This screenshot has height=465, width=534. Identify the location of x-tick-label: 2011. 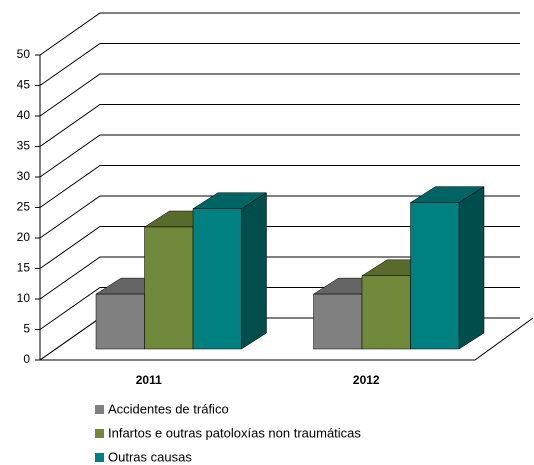
(149, 380).